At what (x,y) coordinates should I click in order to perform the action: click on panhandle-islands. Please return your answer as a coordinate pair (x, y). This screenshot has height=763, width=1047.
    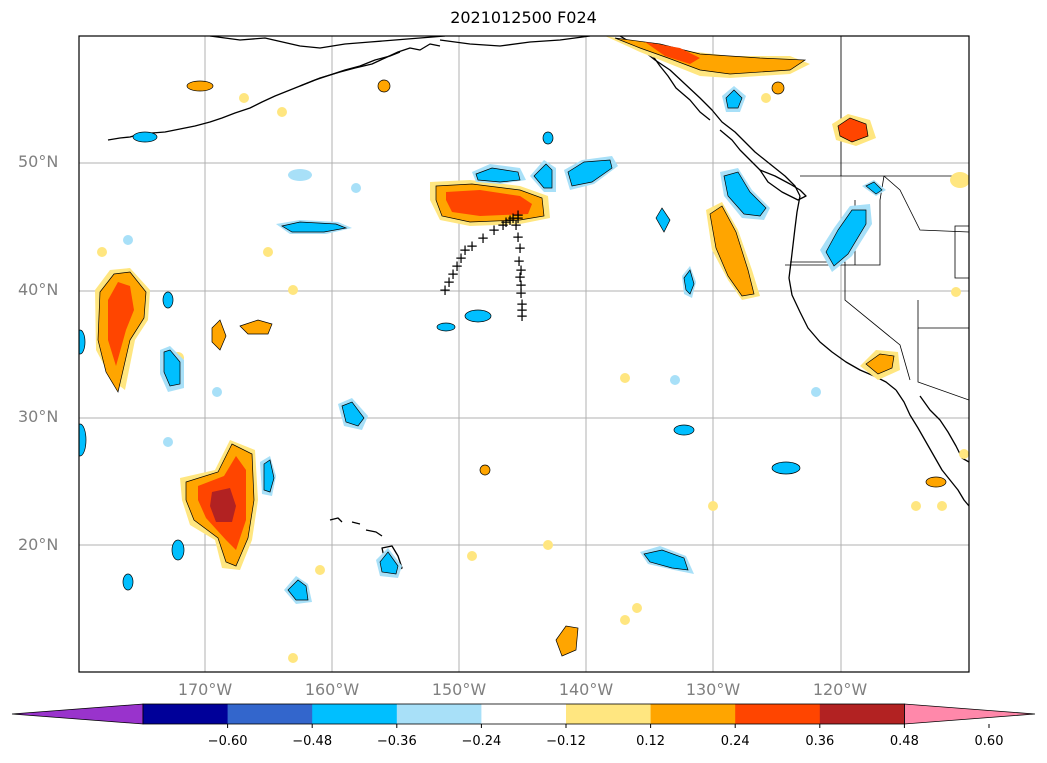
    Looking at the image, I should click on (705, 111).